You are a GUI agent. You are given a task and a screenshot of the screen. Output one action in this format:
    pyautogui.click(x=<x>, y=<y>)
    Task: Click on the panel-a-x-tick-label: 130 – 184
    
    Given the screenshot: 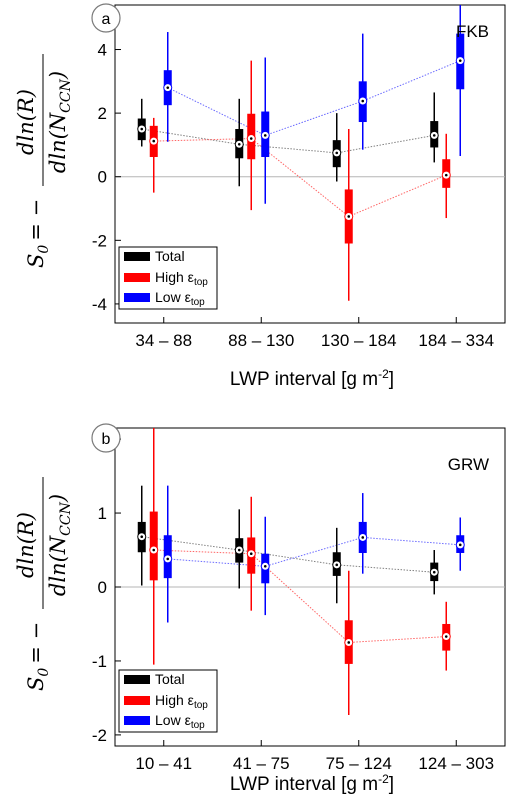 What is the action you would take?
    pyautogui.click(x=359, y=340)
    